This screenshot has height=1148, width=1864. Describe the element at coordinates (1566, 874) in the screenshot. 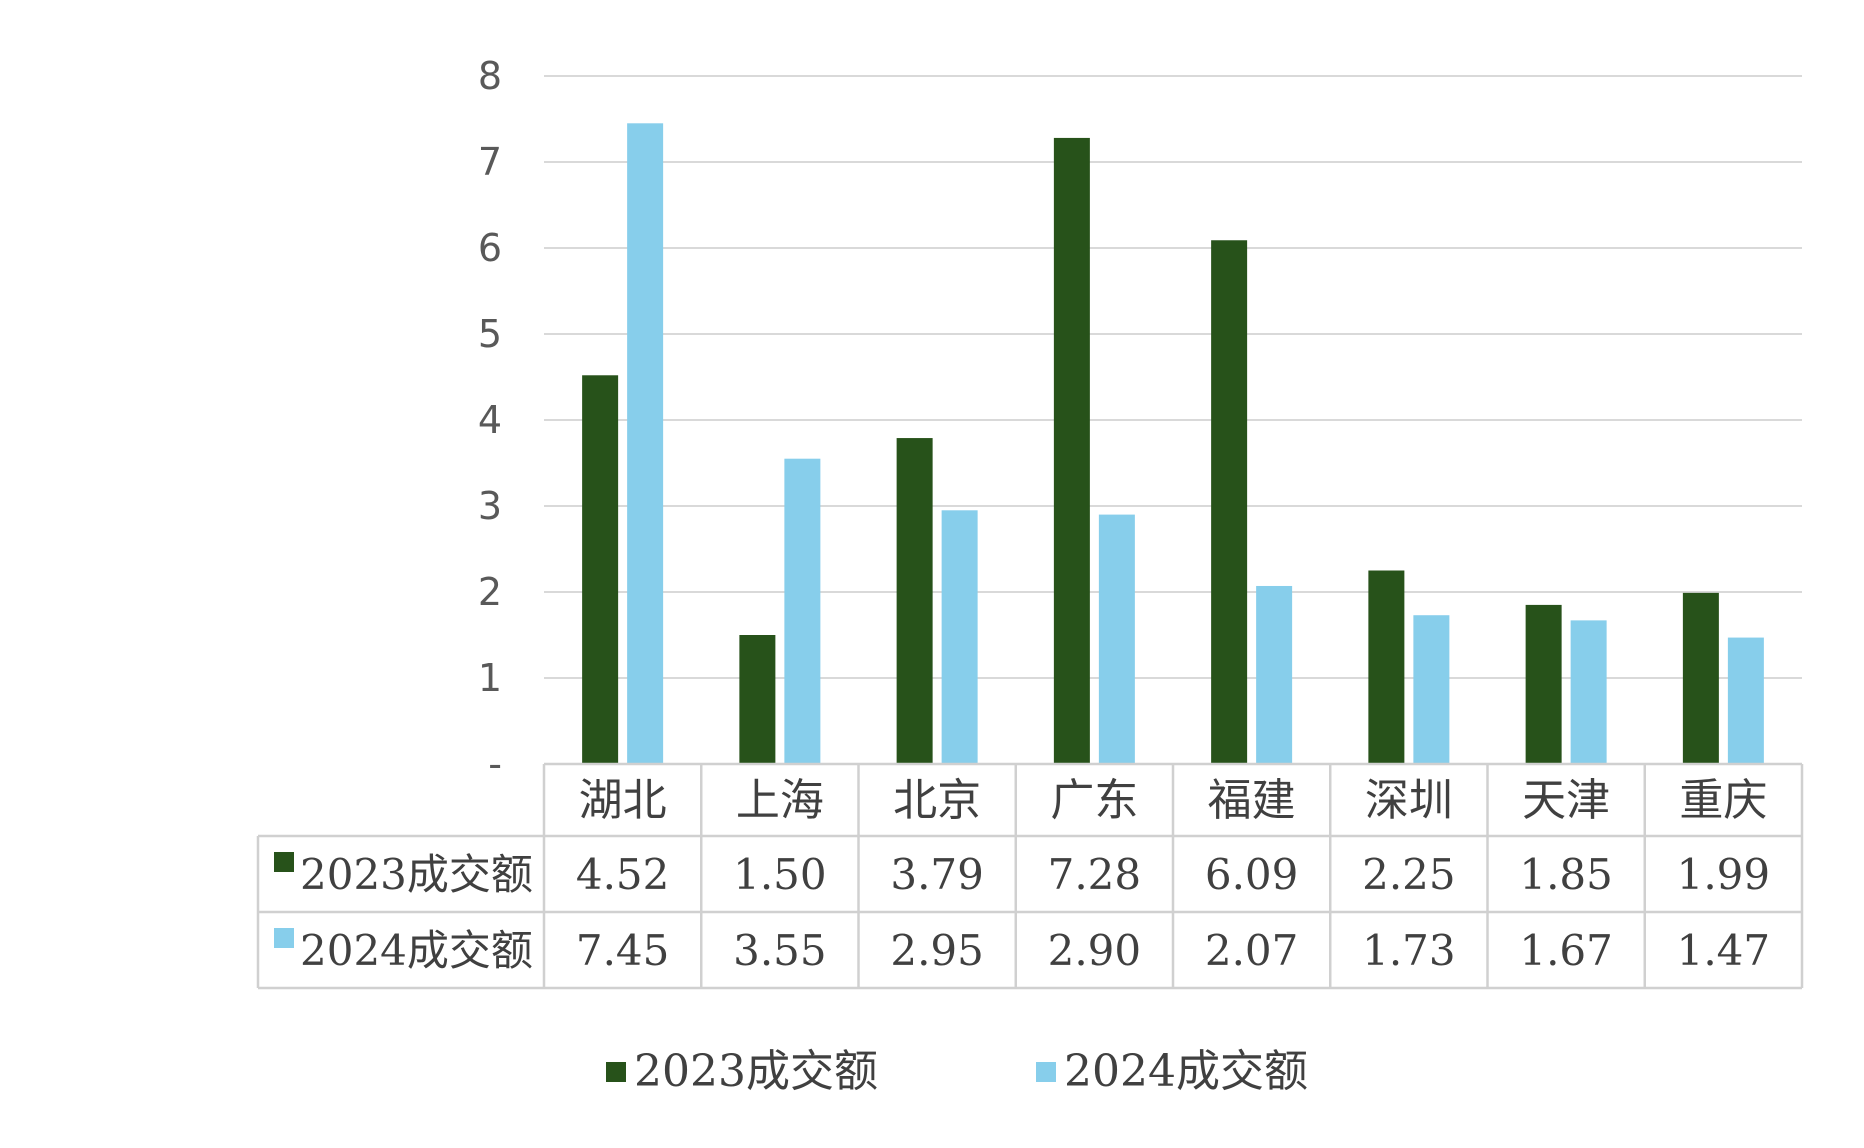

I see `table-value: 1.85` at that location.